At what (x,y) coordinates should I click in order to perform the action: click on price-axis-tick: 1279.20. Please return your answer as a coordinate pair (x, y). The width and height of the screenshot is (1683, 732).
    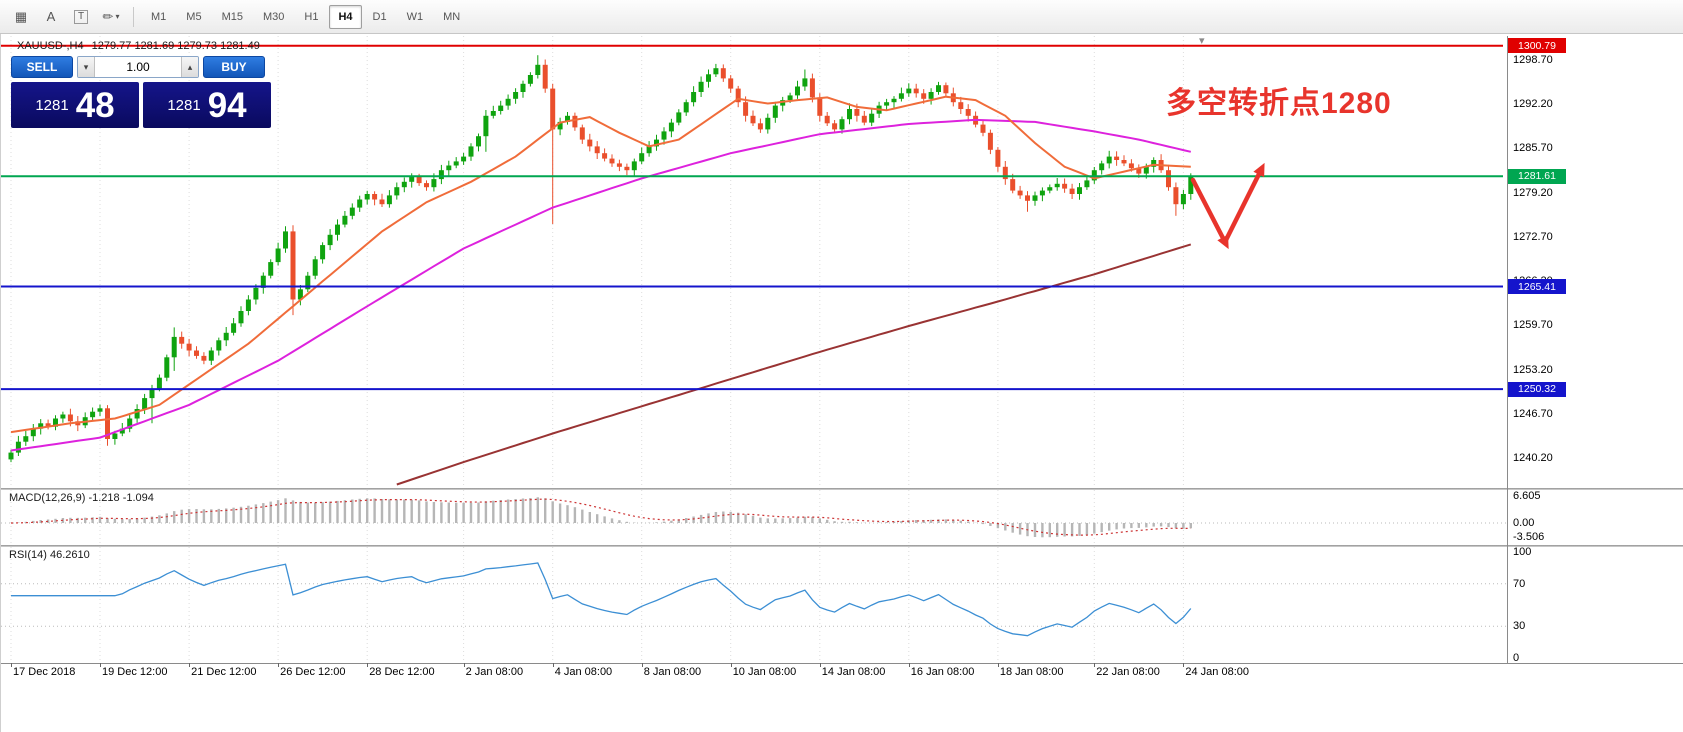
    Looking at the image, I should click on (1533, 192).